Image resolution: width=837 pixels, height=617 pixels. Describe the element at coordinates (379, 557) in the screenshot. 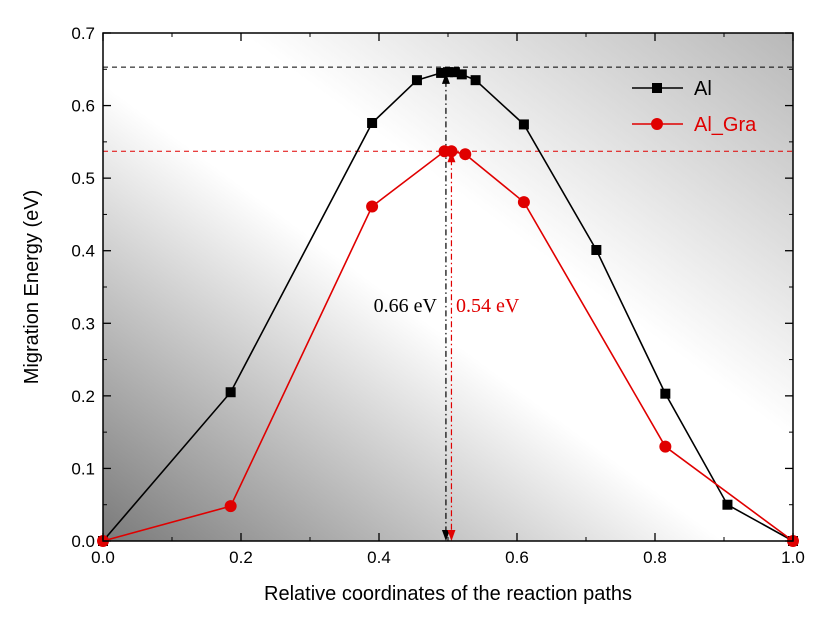

I see `x-tick-label-2: 0.4` at that location.